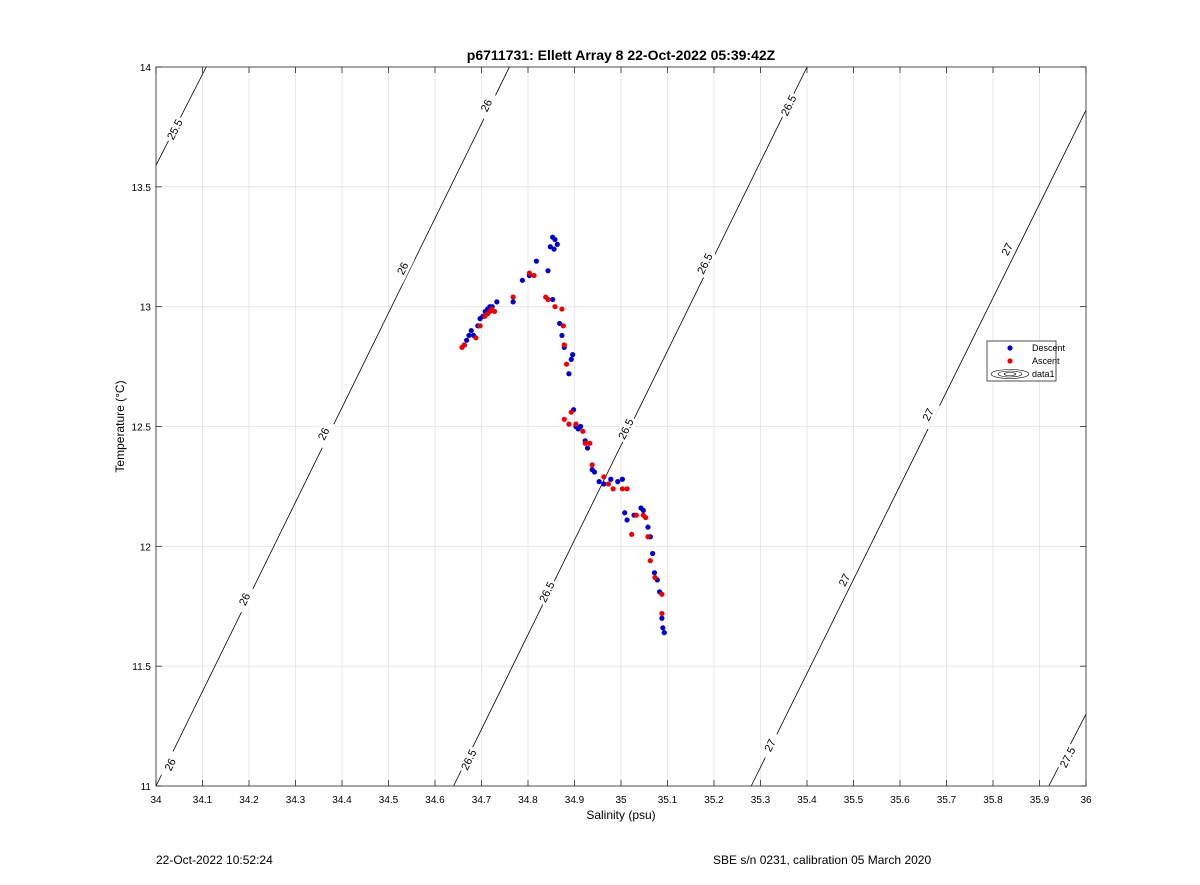 The width and height of the screenshot is (1200, 885). I want to click on legend-descent-label: Descent, so click(1049, 348).